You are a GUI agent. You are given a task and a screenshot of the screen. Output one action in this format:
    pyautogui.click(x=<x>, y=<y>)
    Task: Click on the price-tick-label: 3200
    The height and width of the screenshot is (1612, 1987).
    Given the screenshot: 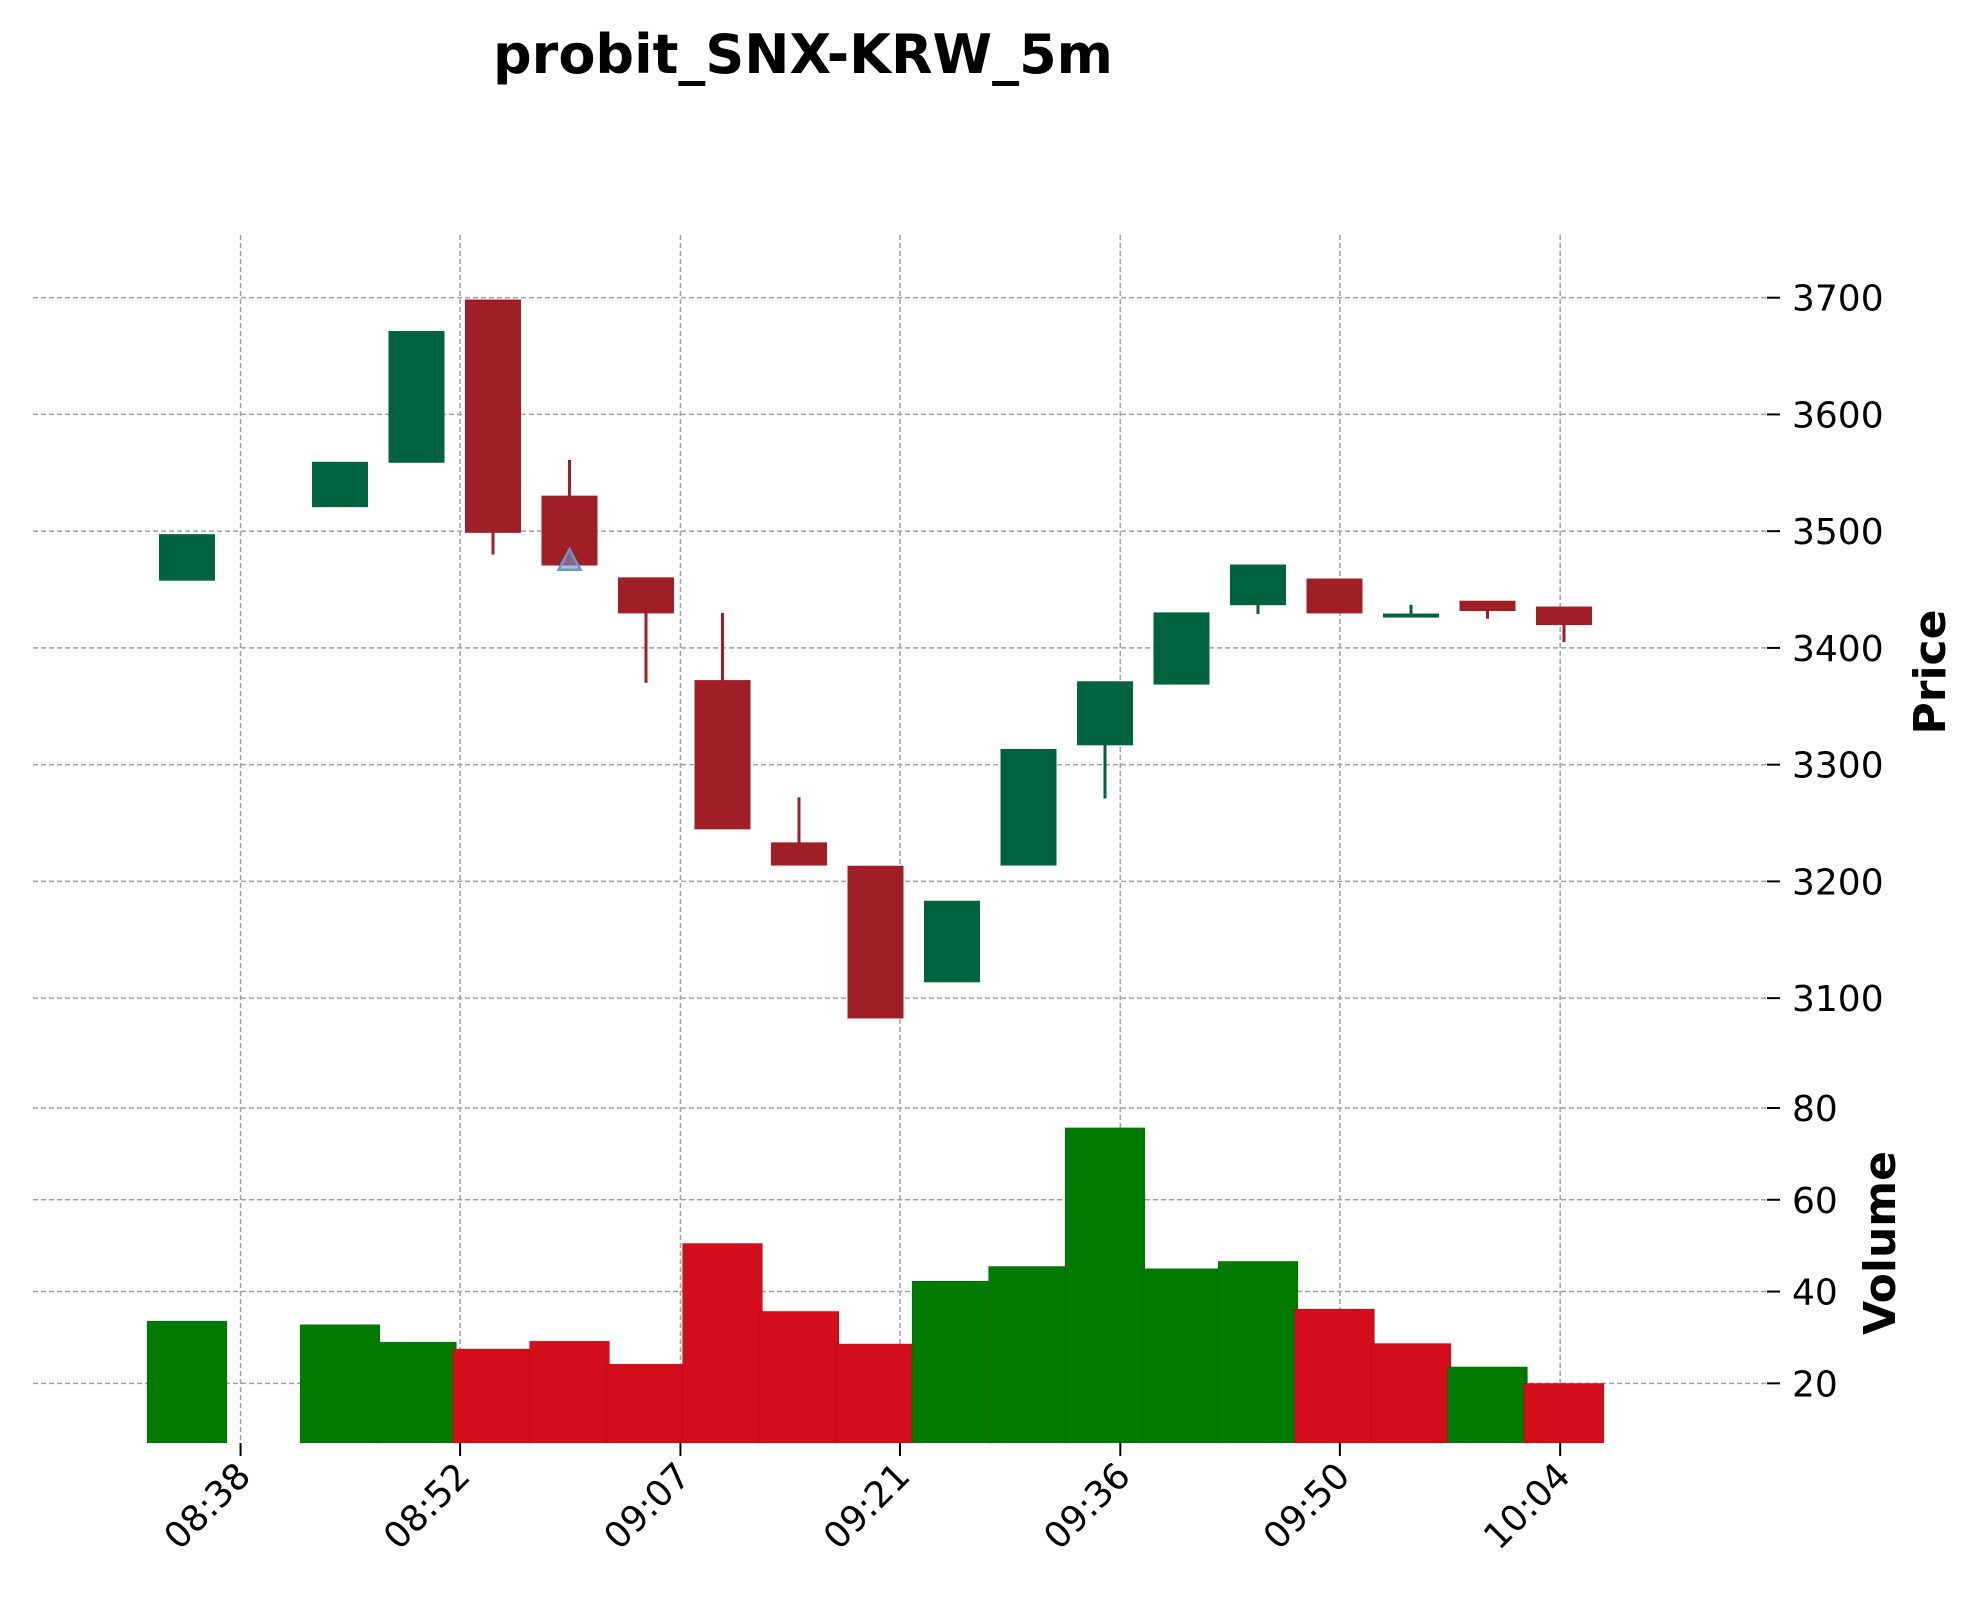 What is the action you would take?
    pyautogui.click(x=1838, y=882)
    